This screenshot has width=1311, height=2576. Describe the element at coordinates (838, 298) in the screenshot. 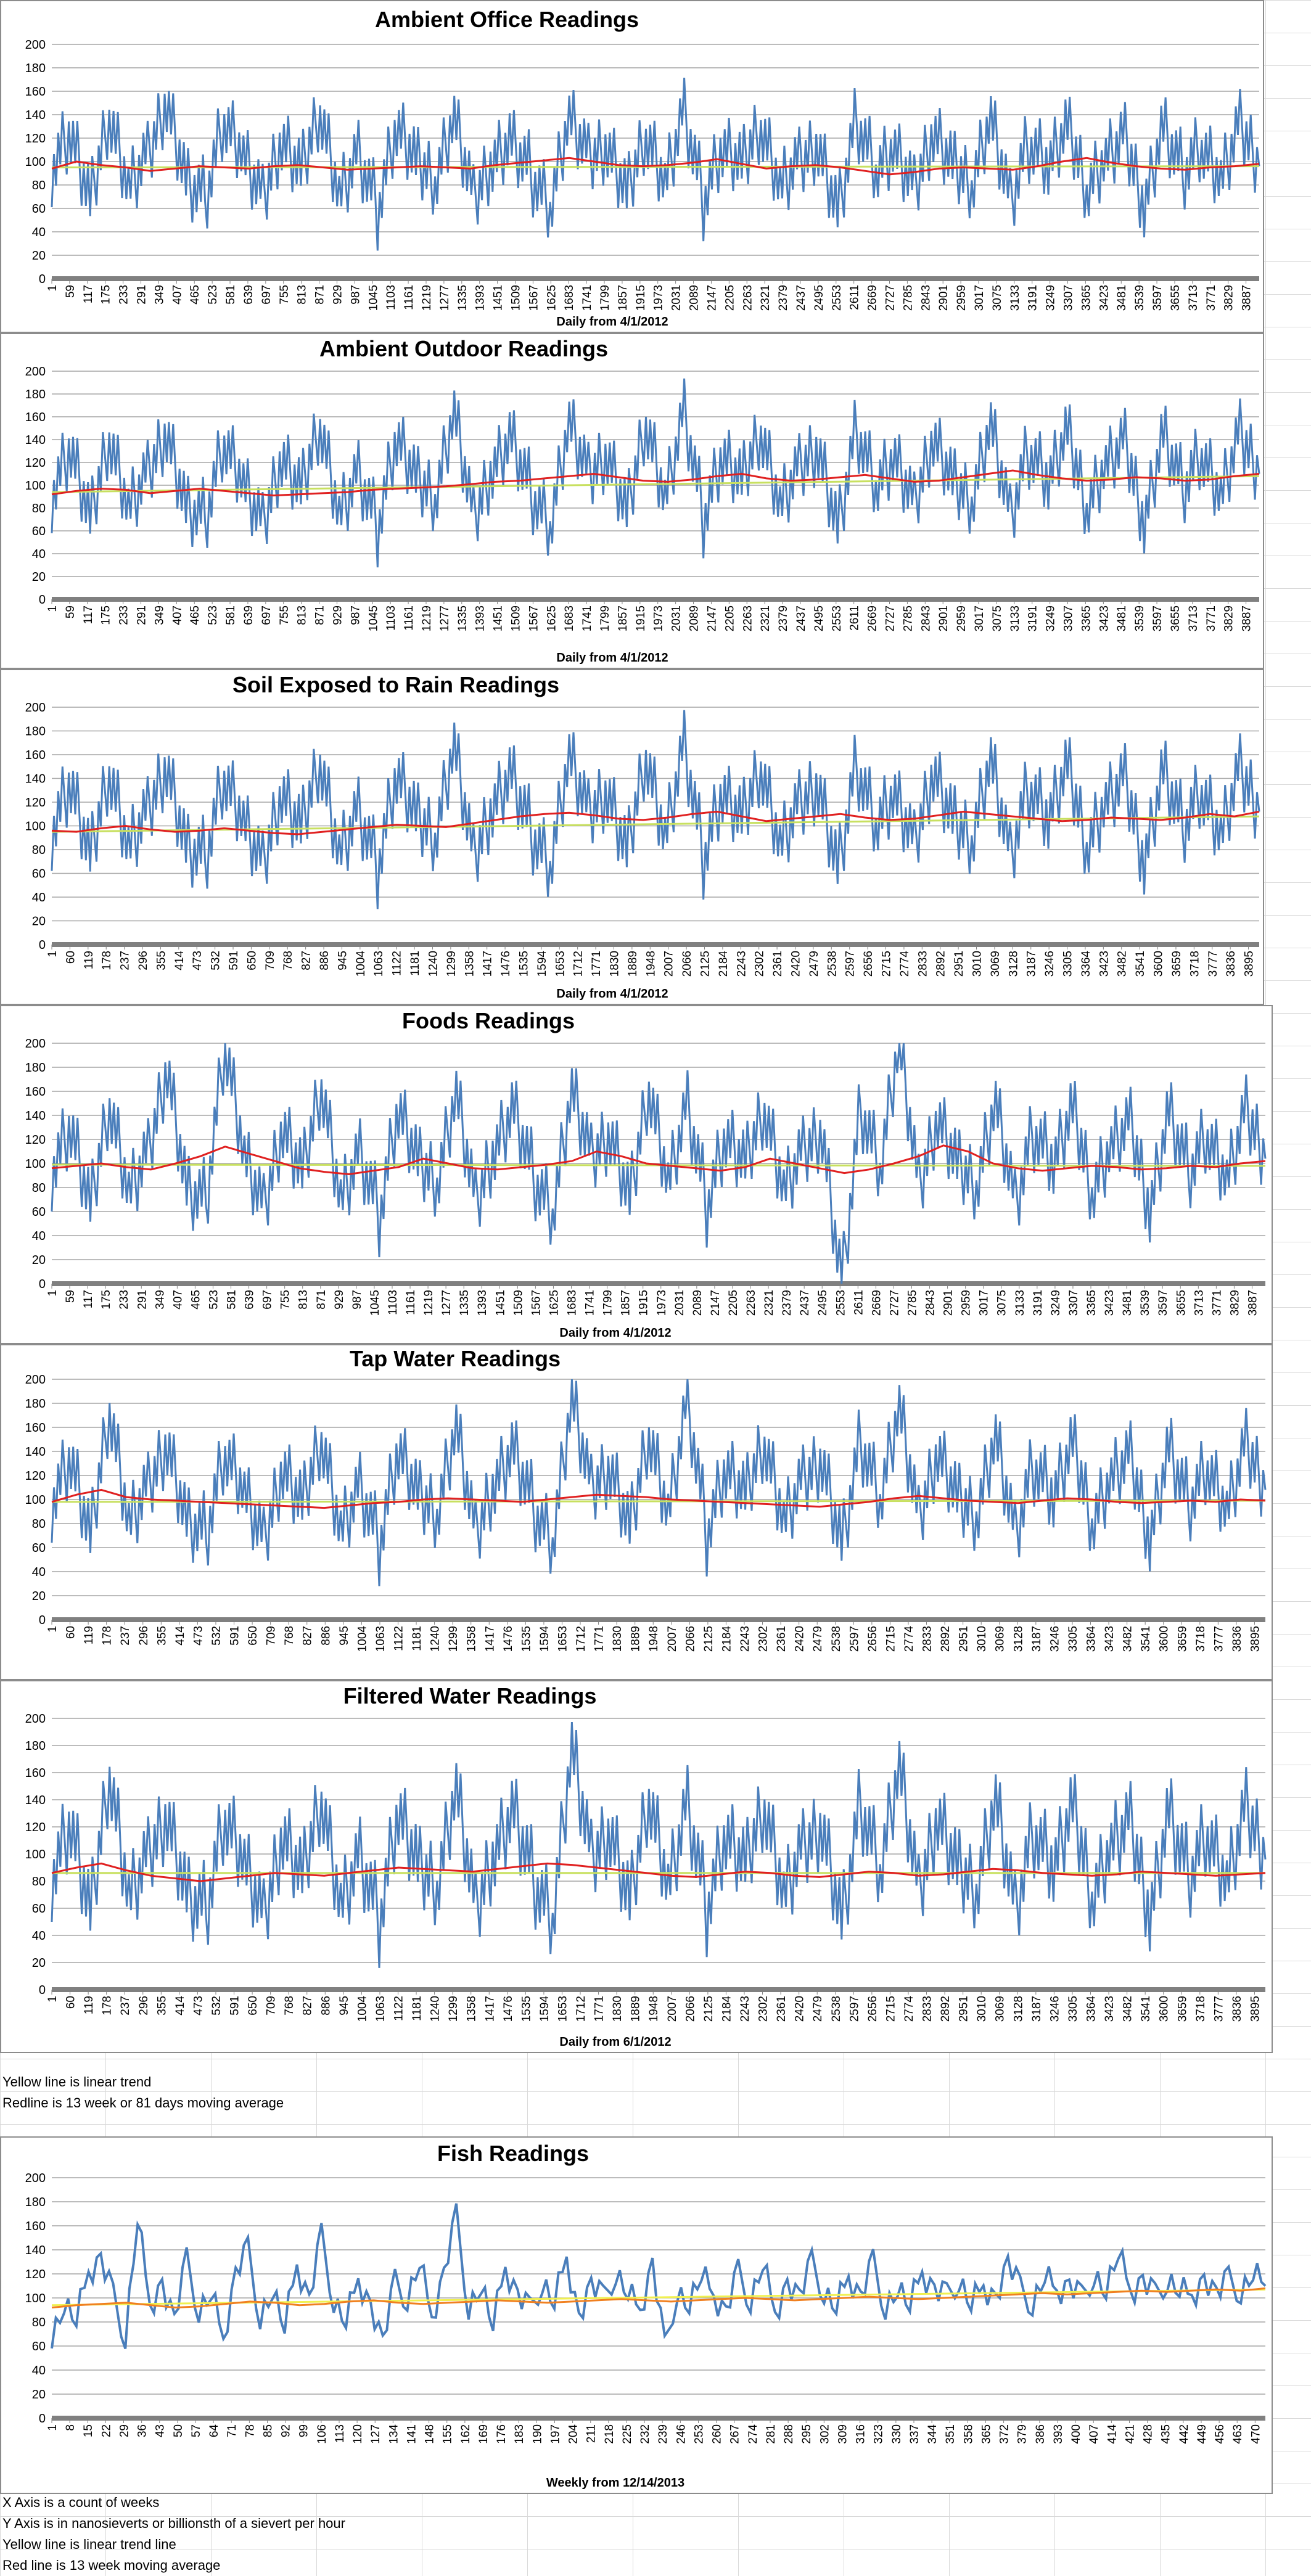

I see `x-tick-label: 2553` at that location.